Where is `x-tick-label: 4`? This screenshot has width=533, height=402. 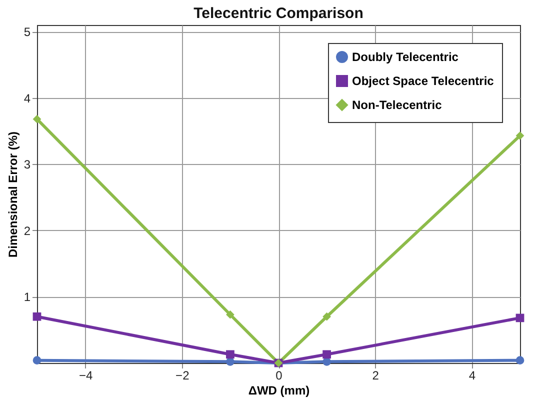 x-tick-label: 4 is located at coordinates (472, 375).